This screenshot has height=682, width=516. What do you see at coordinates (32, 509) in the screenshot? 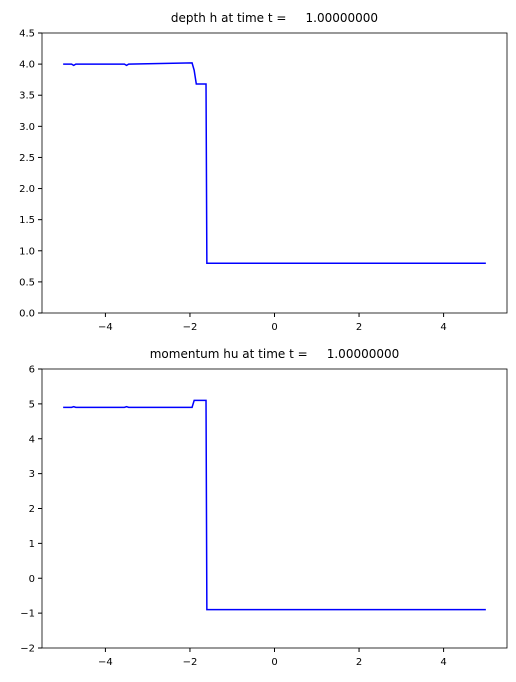
I see `y-tick-label: 2` at bounding box center [32, 509].